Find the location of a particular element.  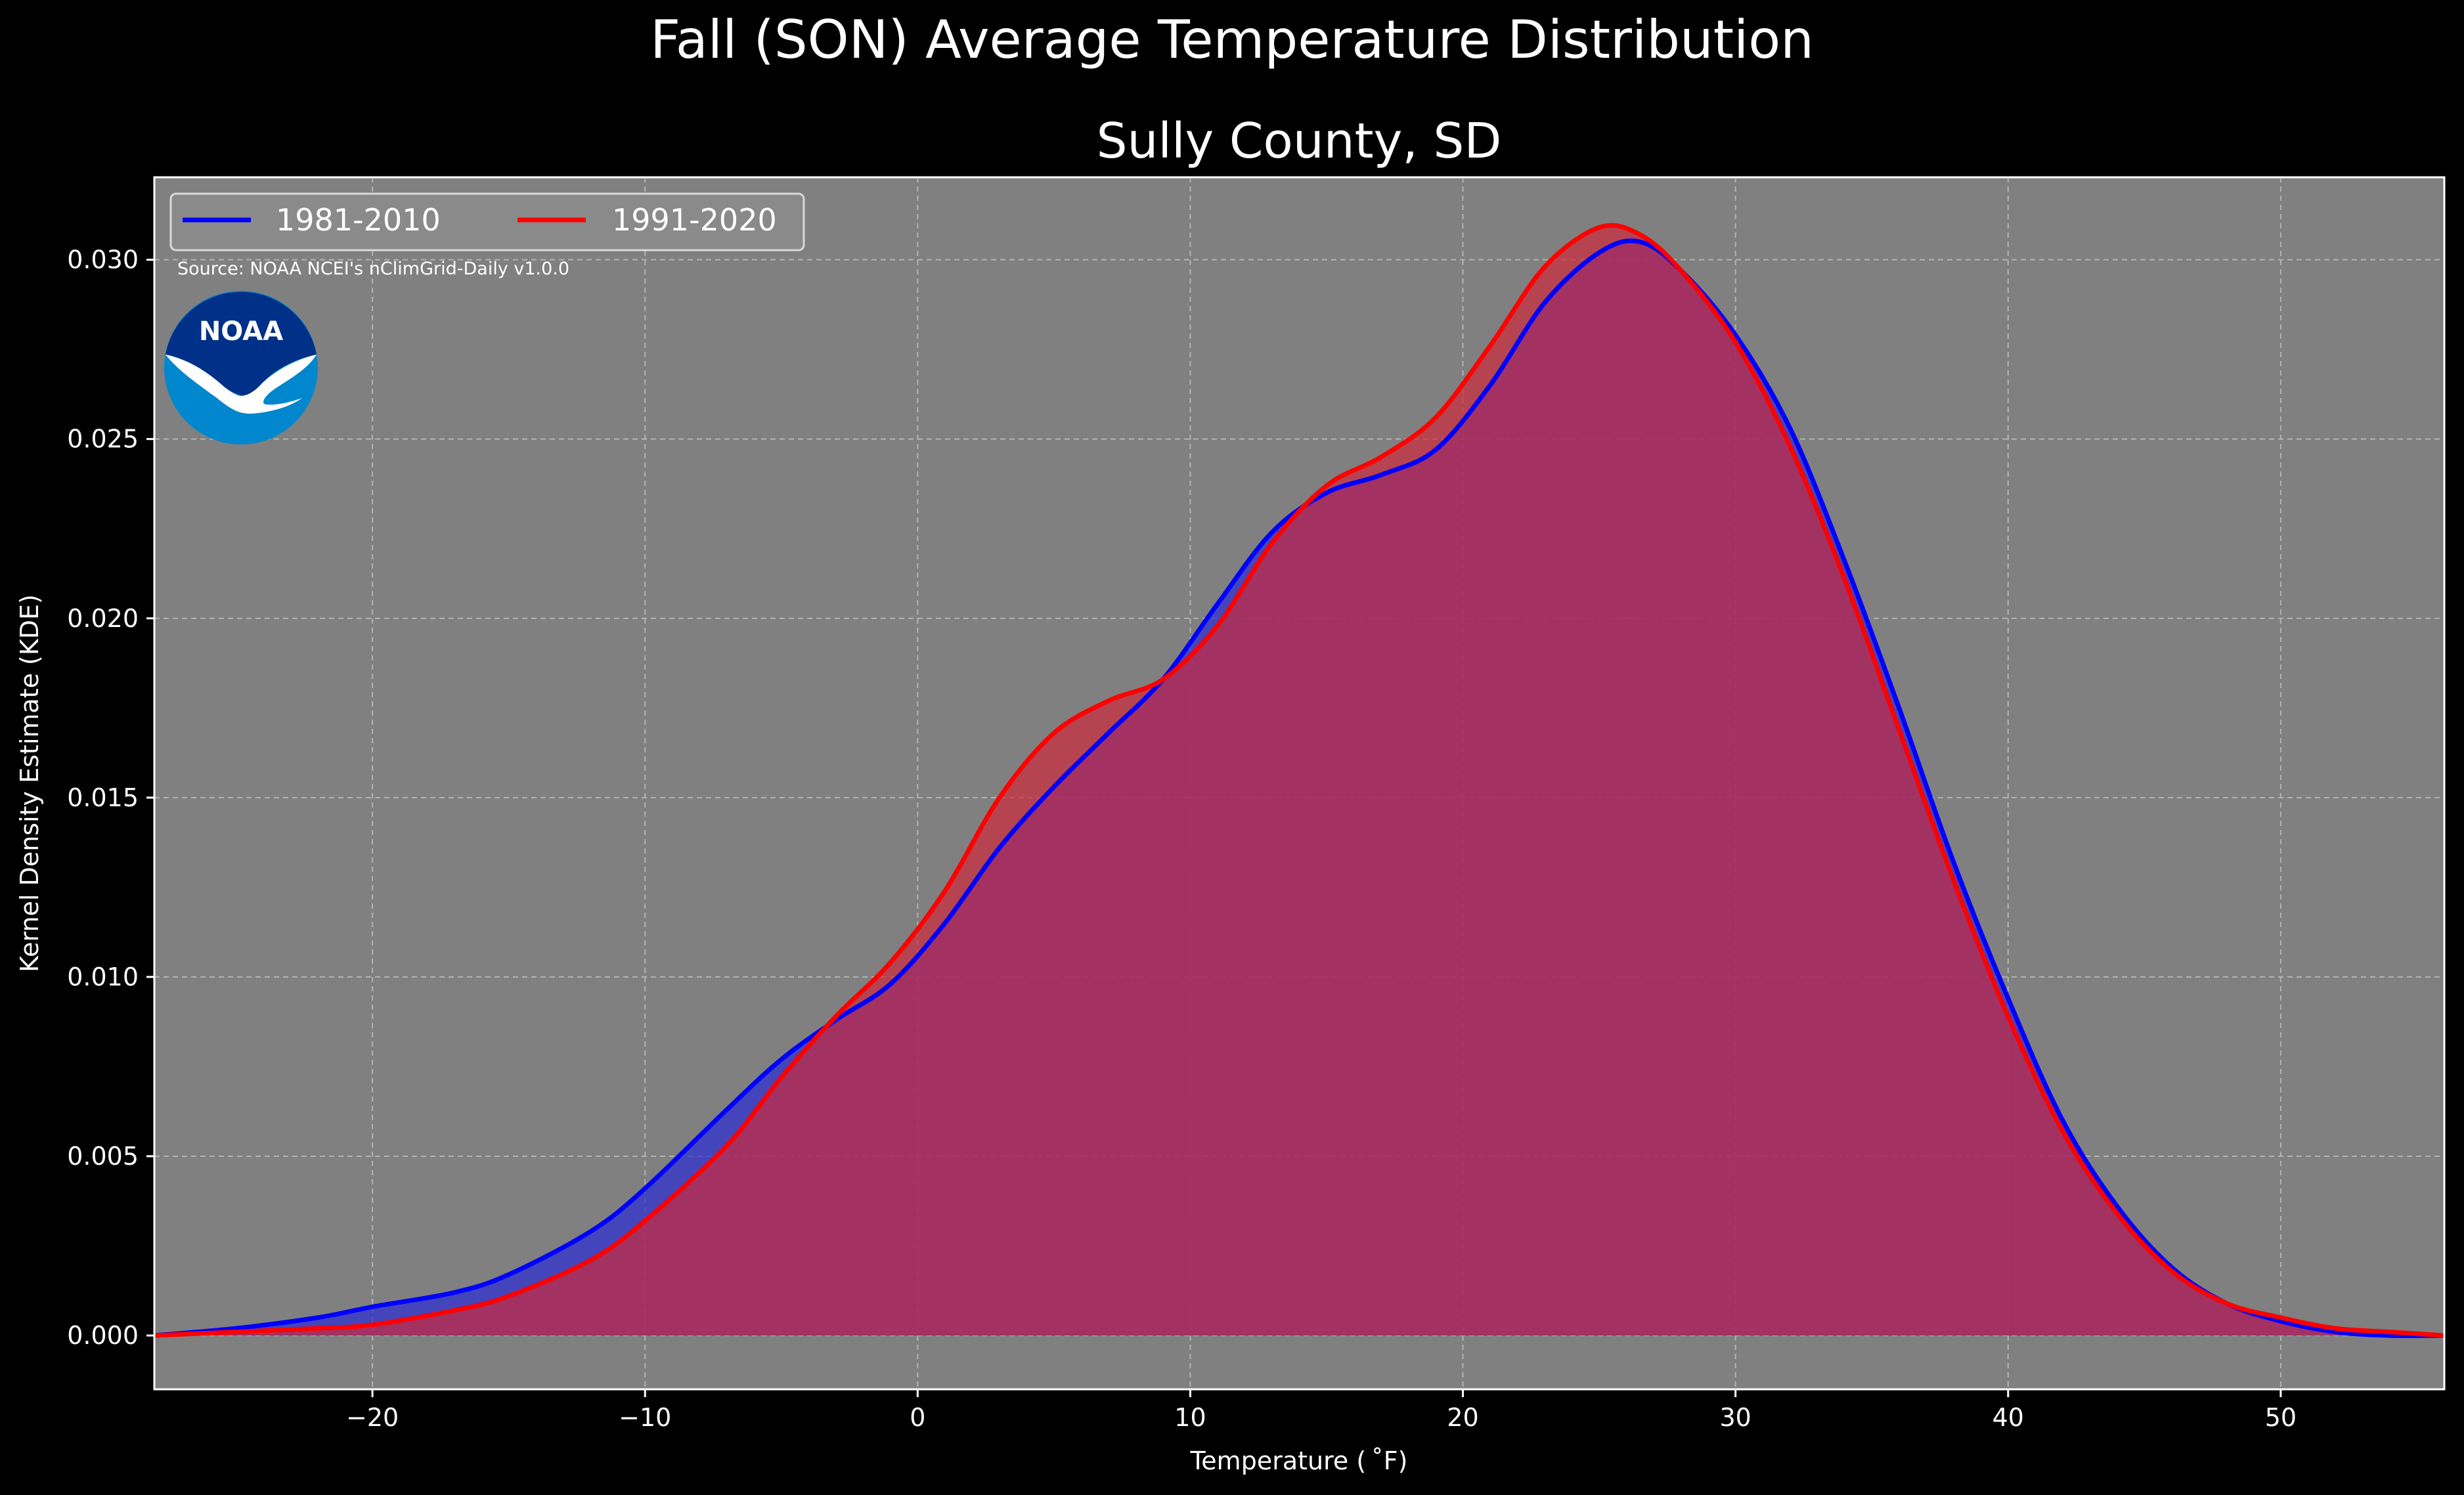

y-axis: 0.000 0.005 0.010 0.015 0.020 0.025 0.030 is located at coordinates (110, 798).